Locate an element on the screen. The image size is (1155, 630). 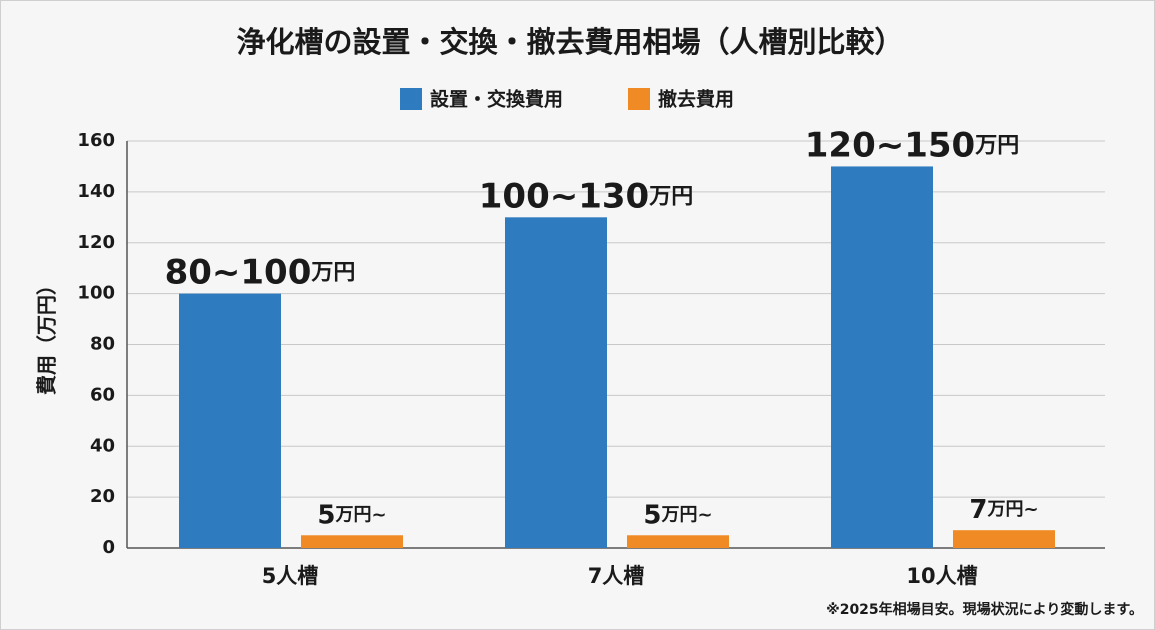
y-tick-label: 20 is located at coordinates (102, 496).